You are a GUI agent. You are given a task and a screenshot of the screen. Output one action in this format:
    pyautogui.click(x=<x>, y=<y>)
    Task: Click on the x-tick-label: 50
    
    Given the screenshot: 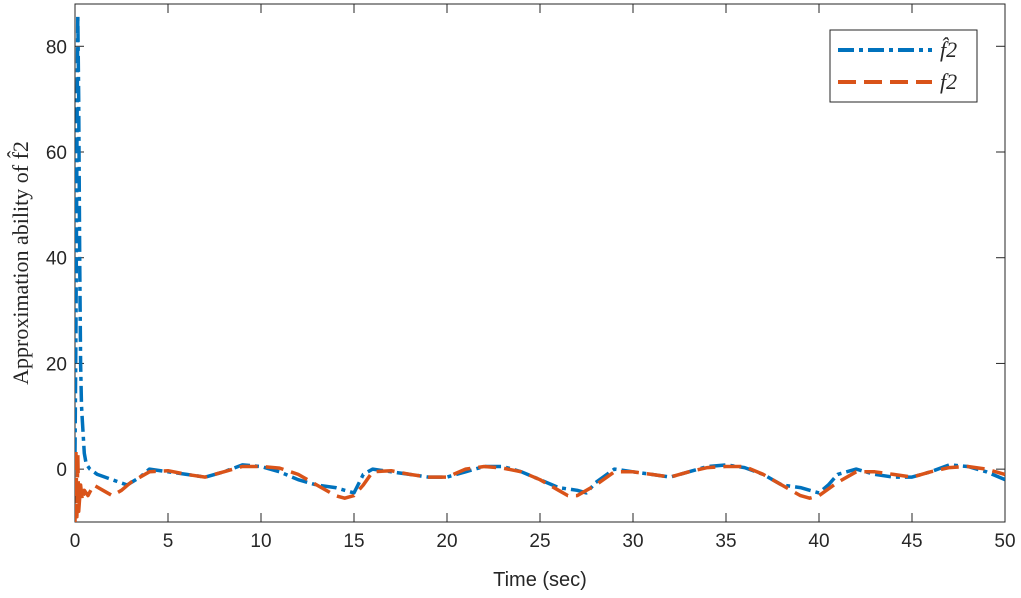 What is the action you would take?
    pyautogui.click(x=1004, y=541)
    